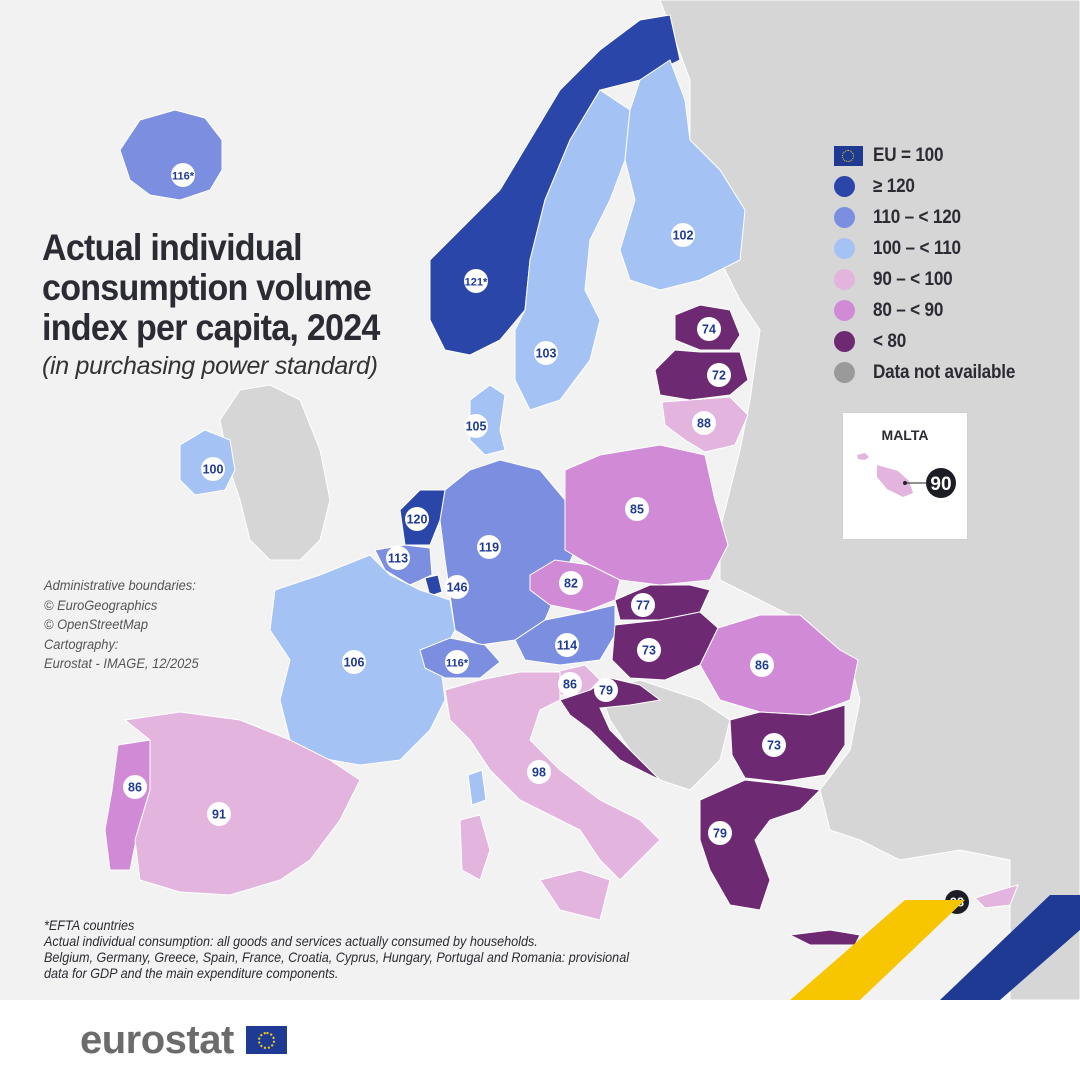  What do you see at coordinates (575, 895) in the screenshot?
I see `region-sicily` at bounding box center [575, 895].